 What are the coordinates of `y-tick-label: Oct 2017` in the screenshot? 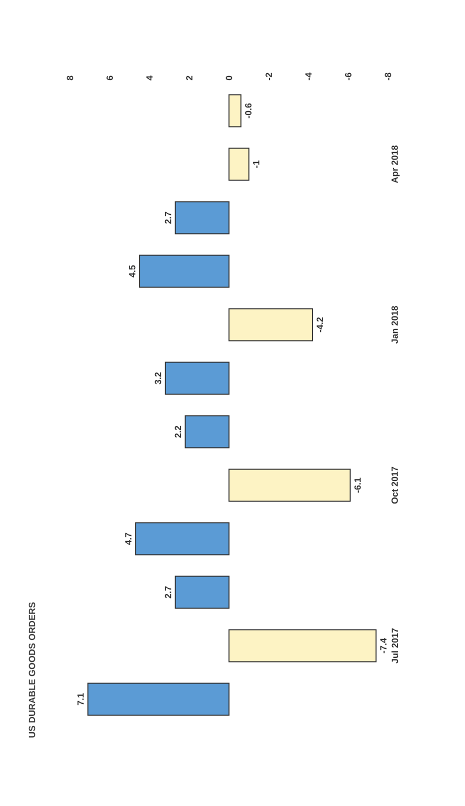 It's located at (395, 485).